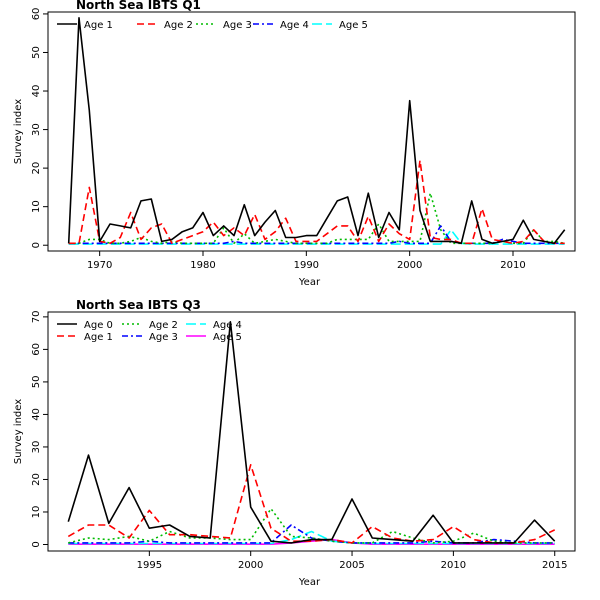  What do you see at coordinates (138, 6) in the screenshot?
I see `chart-title: North Sea IBTS Q1` at bounding box center [138, 6].